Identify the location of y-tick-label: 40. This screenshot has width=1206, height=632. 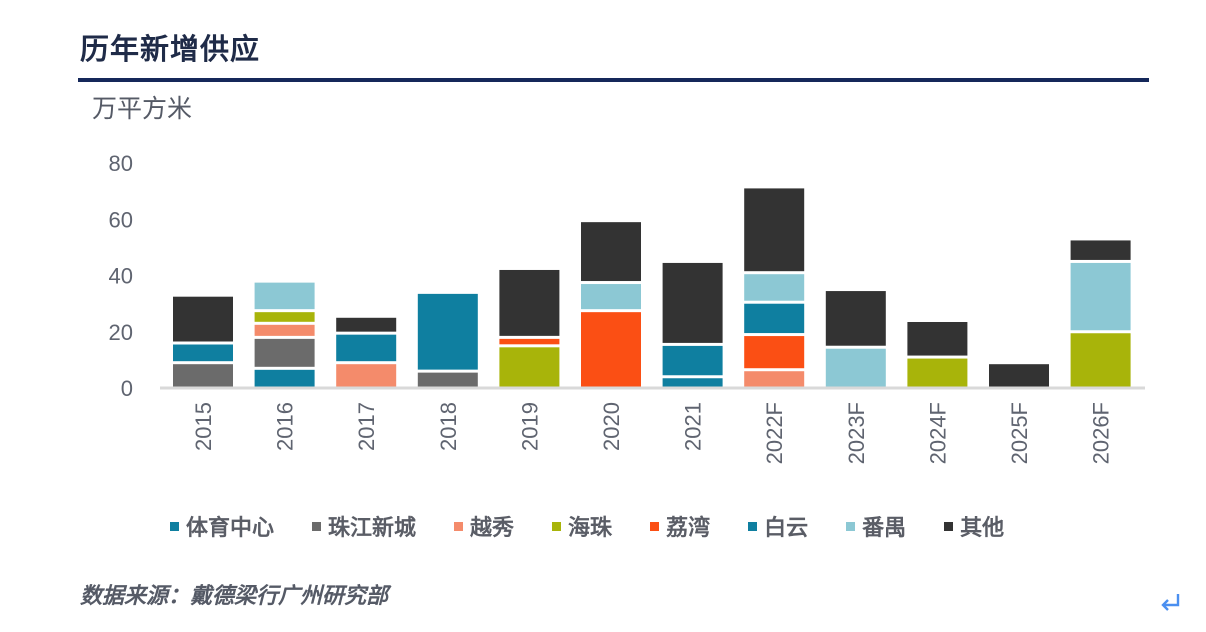
(121, 276).